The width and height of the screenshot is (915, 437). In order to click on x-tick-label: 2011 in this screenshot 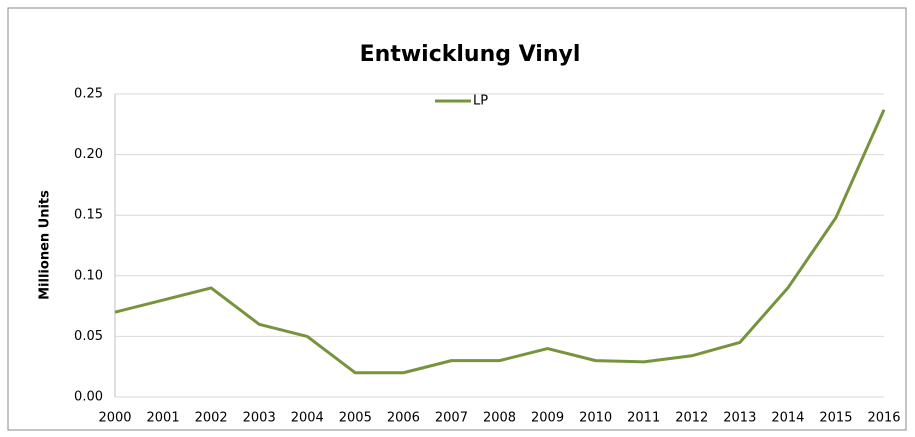, I will do `click(643, 418)`.